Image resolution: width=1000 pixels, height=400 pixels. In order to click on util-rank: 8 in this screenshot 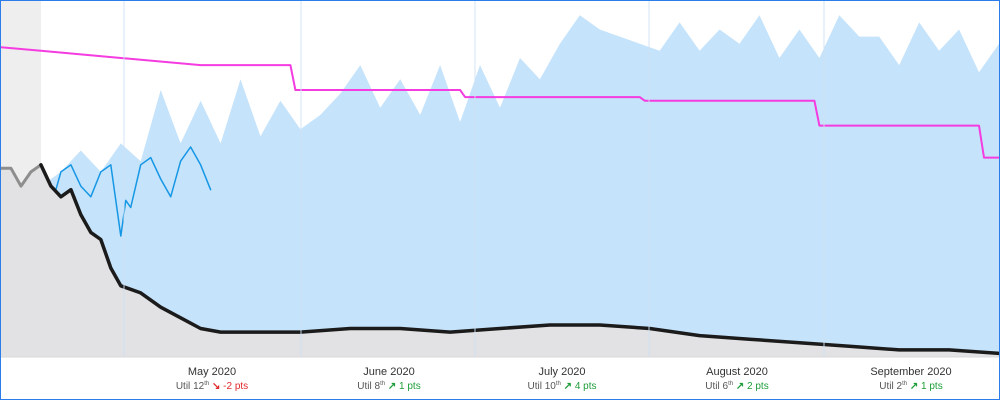, I will do `click(377, 386)`.